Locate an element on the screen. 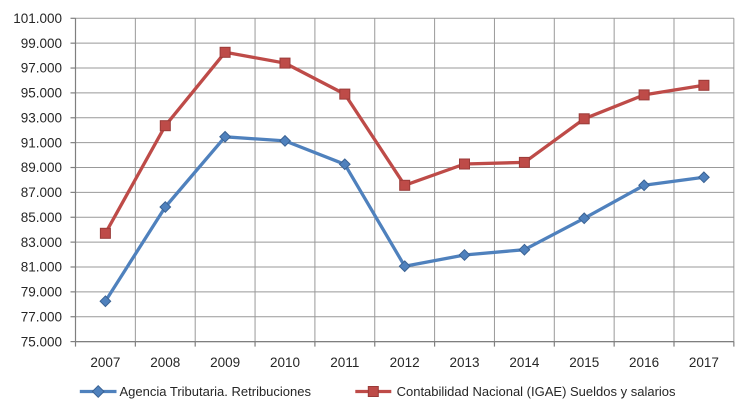 The height and width of the screenshot is (414, 744). svg-text: 2014 is located at coordinates (524, 362).